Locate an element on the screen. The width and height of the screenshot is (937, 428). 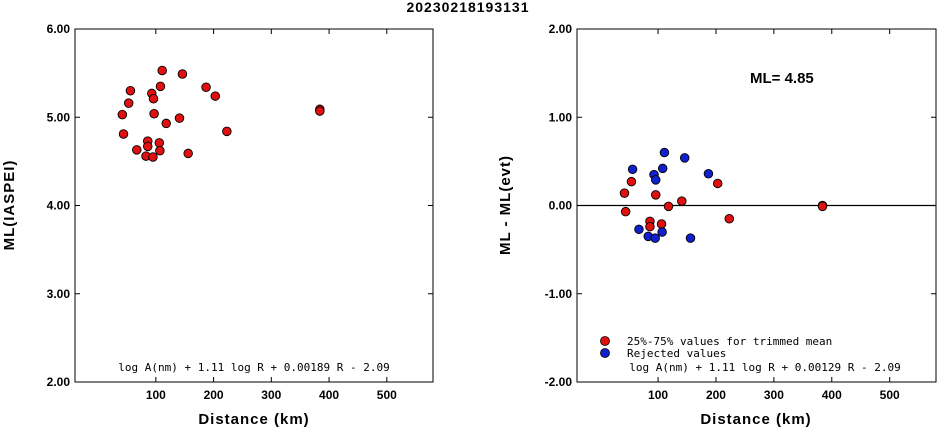
left-y-tick-label: 2.00 is located at coordinates (59, 382).